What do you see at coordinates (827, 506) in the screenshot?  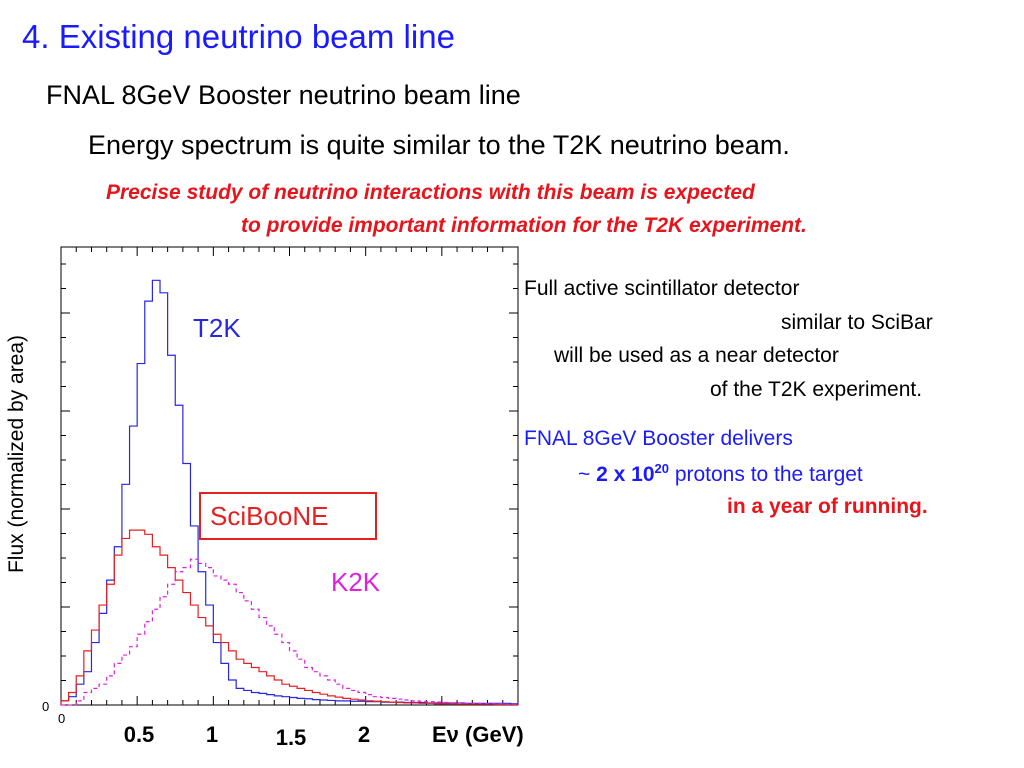 I see `booster-line-3: in a year of running.` at bounding box center [827, 506].